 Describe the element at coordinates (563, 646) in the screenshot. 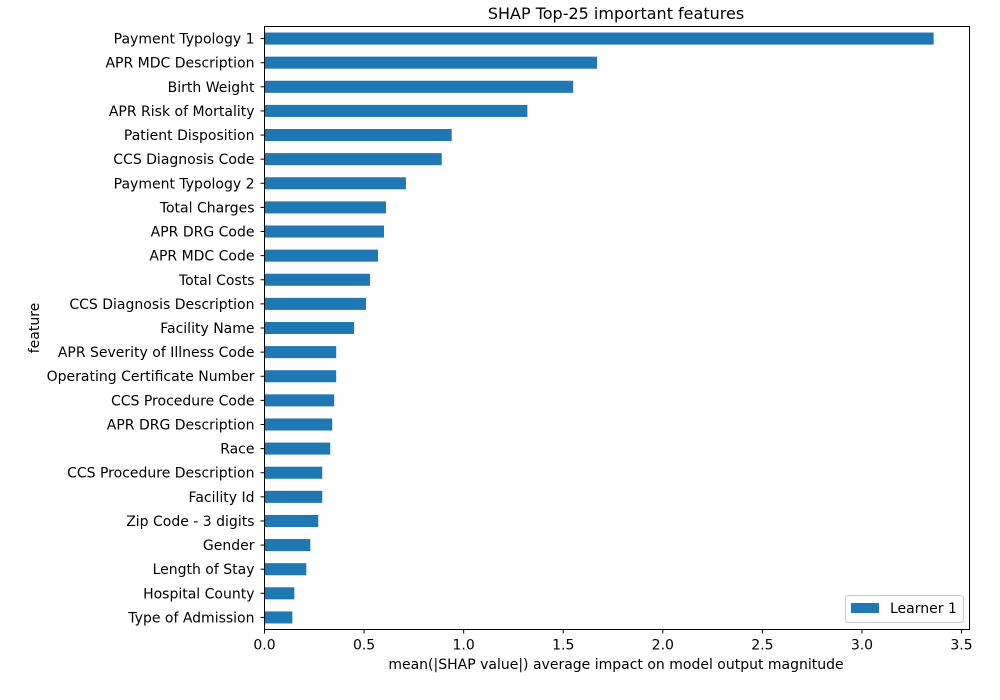

I see `x-tick-label: 1.5` at that location.